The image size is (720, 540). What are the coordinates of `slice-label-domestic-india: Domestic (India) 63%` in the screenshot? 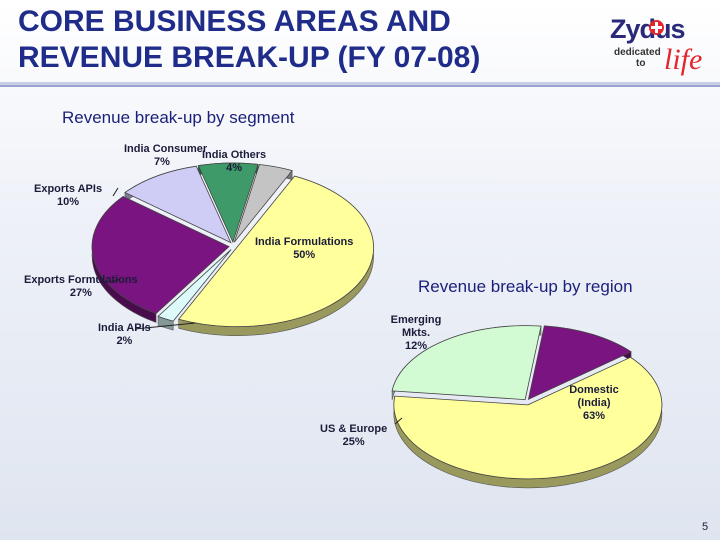 It's located at (594, 403).